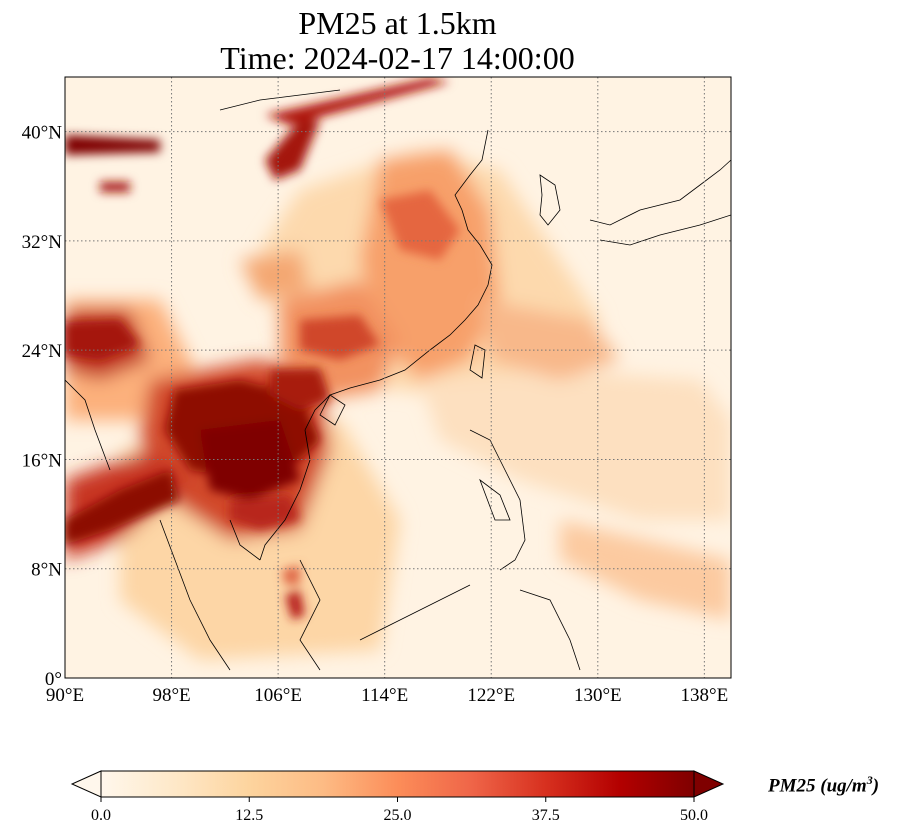 This screenshot has height=836, width=905. I want to click on colorbar-gradient, so click(397, 784).